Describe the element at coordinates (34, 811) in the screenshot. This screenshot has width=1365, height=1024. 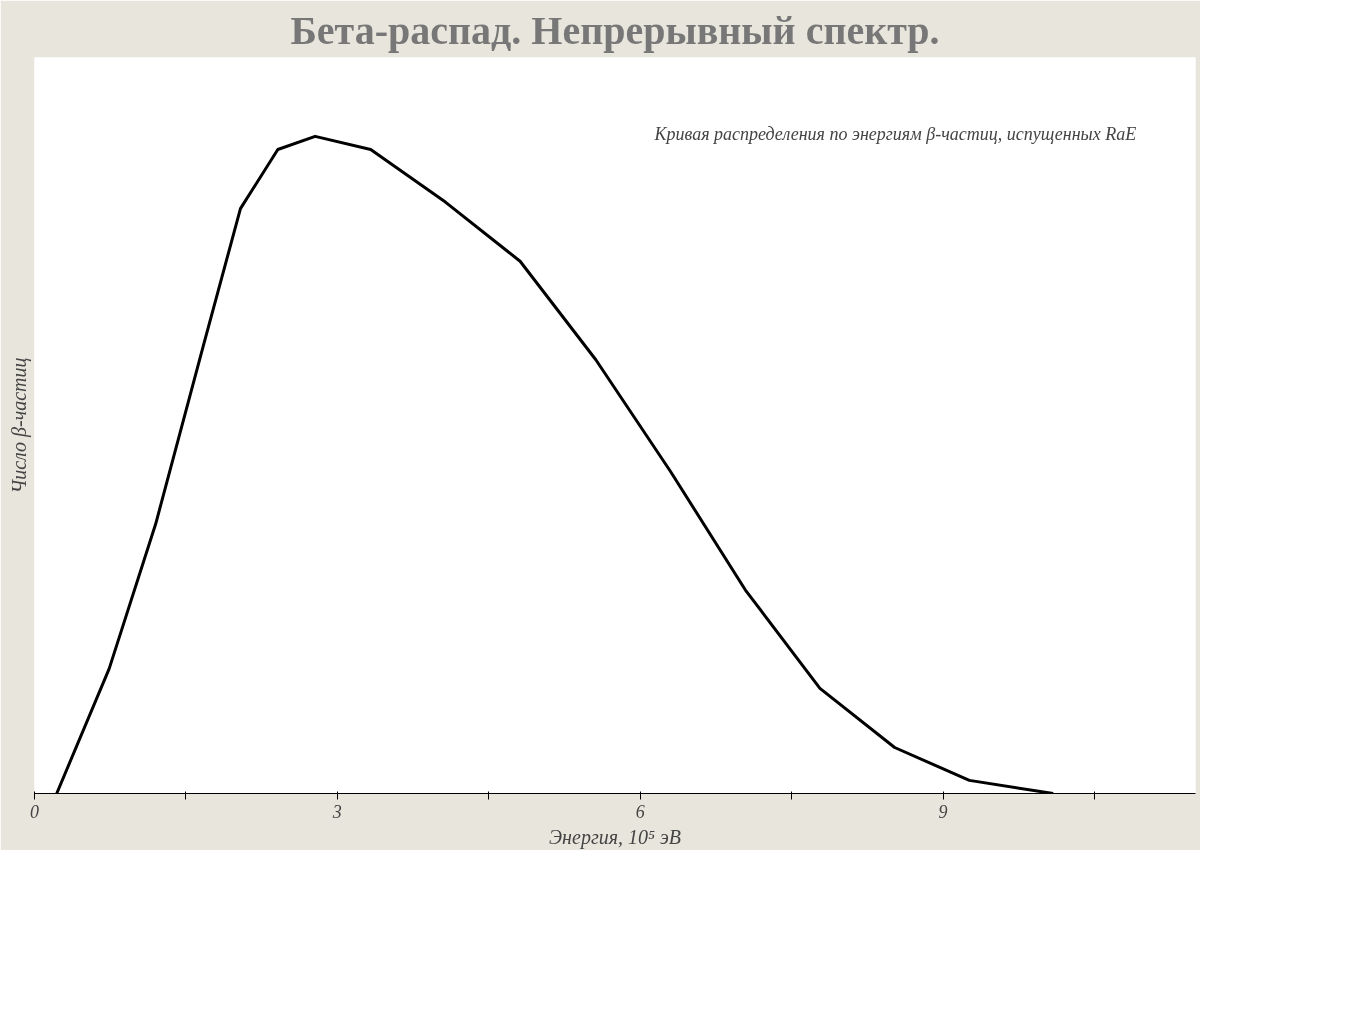
I see `x-tick-label: 0` at that location.